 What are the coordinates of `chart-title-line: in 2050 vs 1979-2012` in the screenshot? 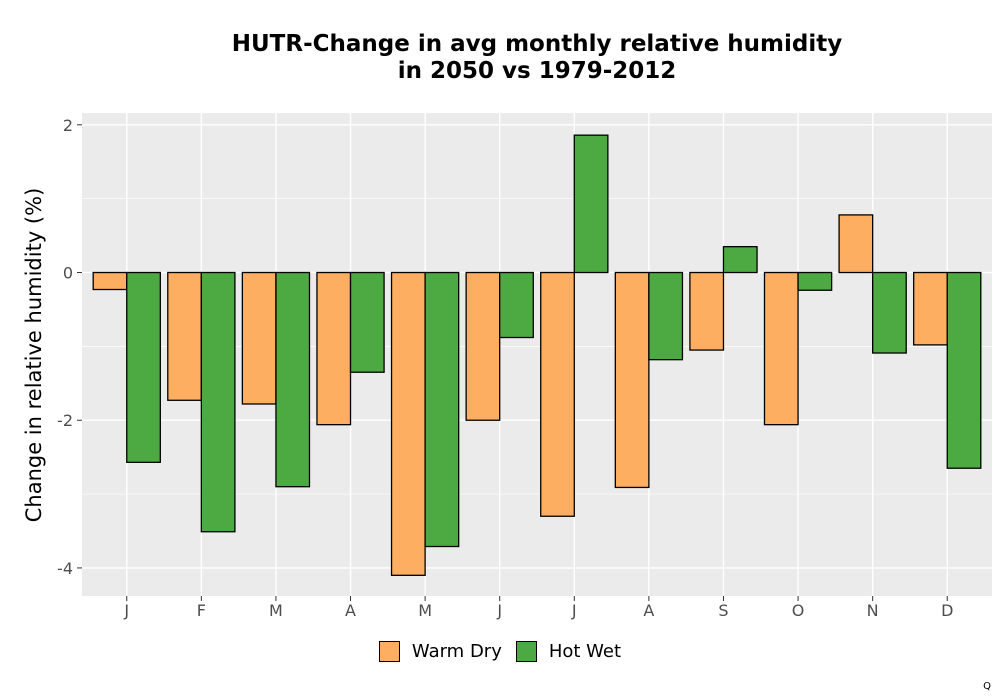 It's located at (537, 71).